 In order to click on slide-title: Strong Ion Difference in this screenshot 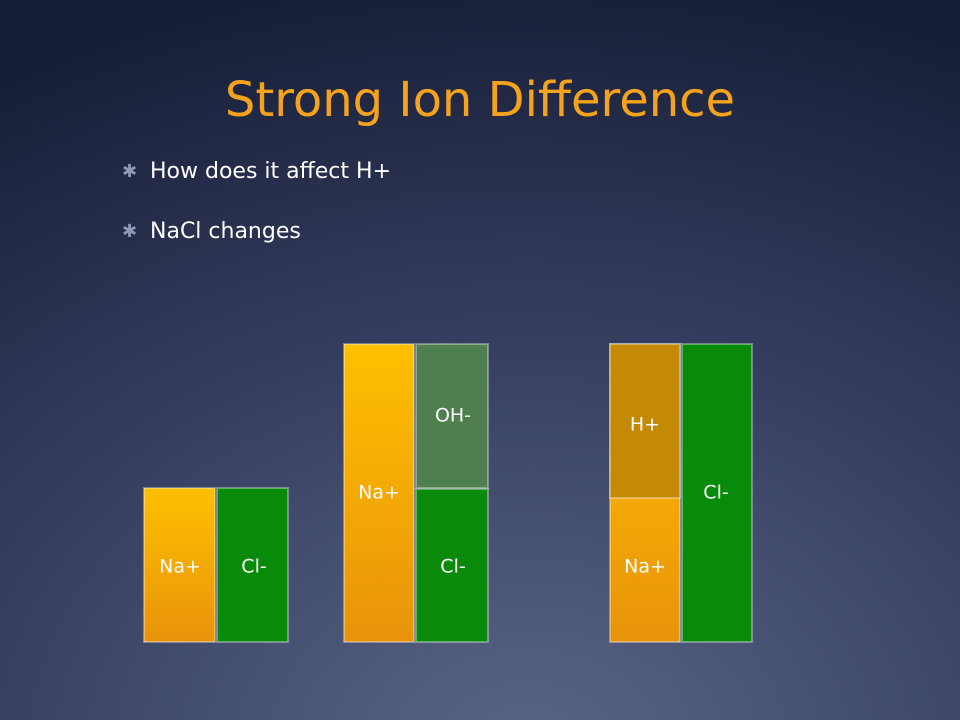, I will do `click(480, 100)`.